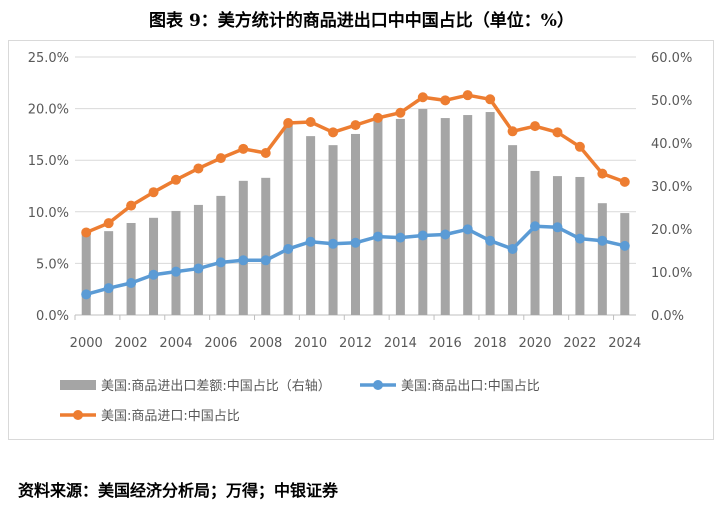 Image resolution: width=723 pixels, height=516 pixels. Describe the element at coordinates (170, 416) in the screenshot. I see `legend-label: 美国:商品进口:中国占比` at that location.